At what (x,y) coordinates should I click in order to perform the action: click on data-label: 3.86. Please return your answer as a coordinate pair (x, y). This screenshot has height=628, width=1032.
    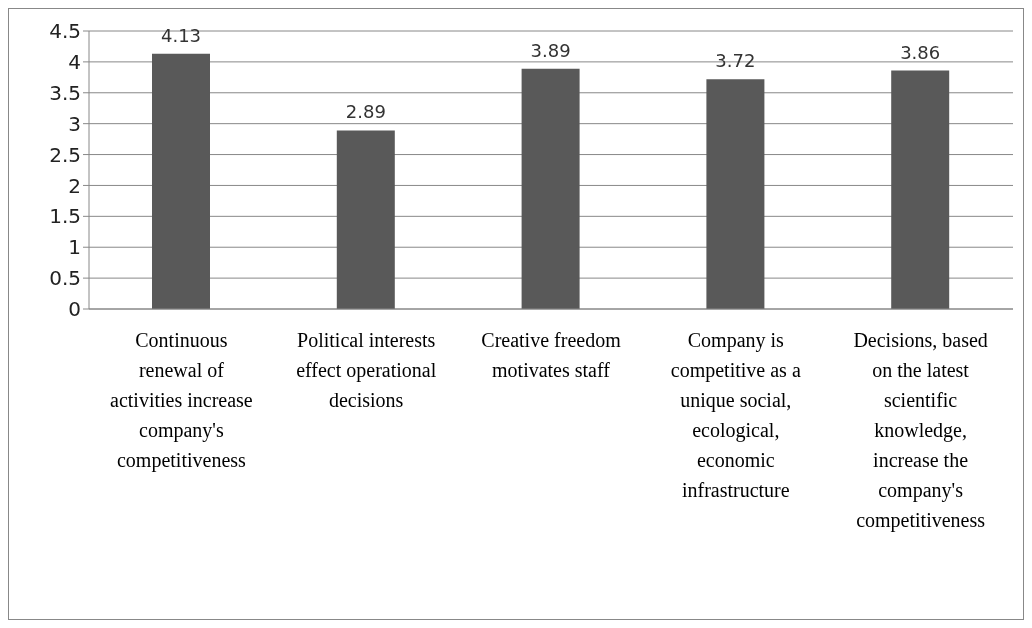
    Looking at the image, I should click on (920, 52).